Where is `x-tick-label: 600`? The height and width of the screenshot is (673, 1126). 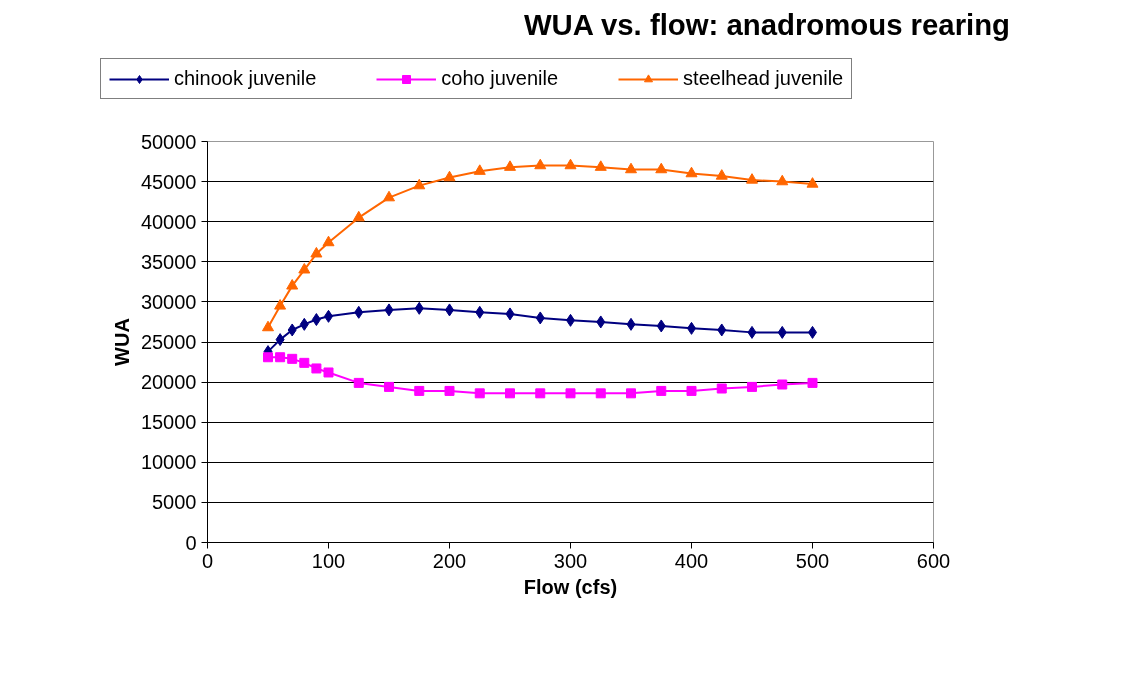 x-tick-label: 600 is located at coordinates (933, 560).